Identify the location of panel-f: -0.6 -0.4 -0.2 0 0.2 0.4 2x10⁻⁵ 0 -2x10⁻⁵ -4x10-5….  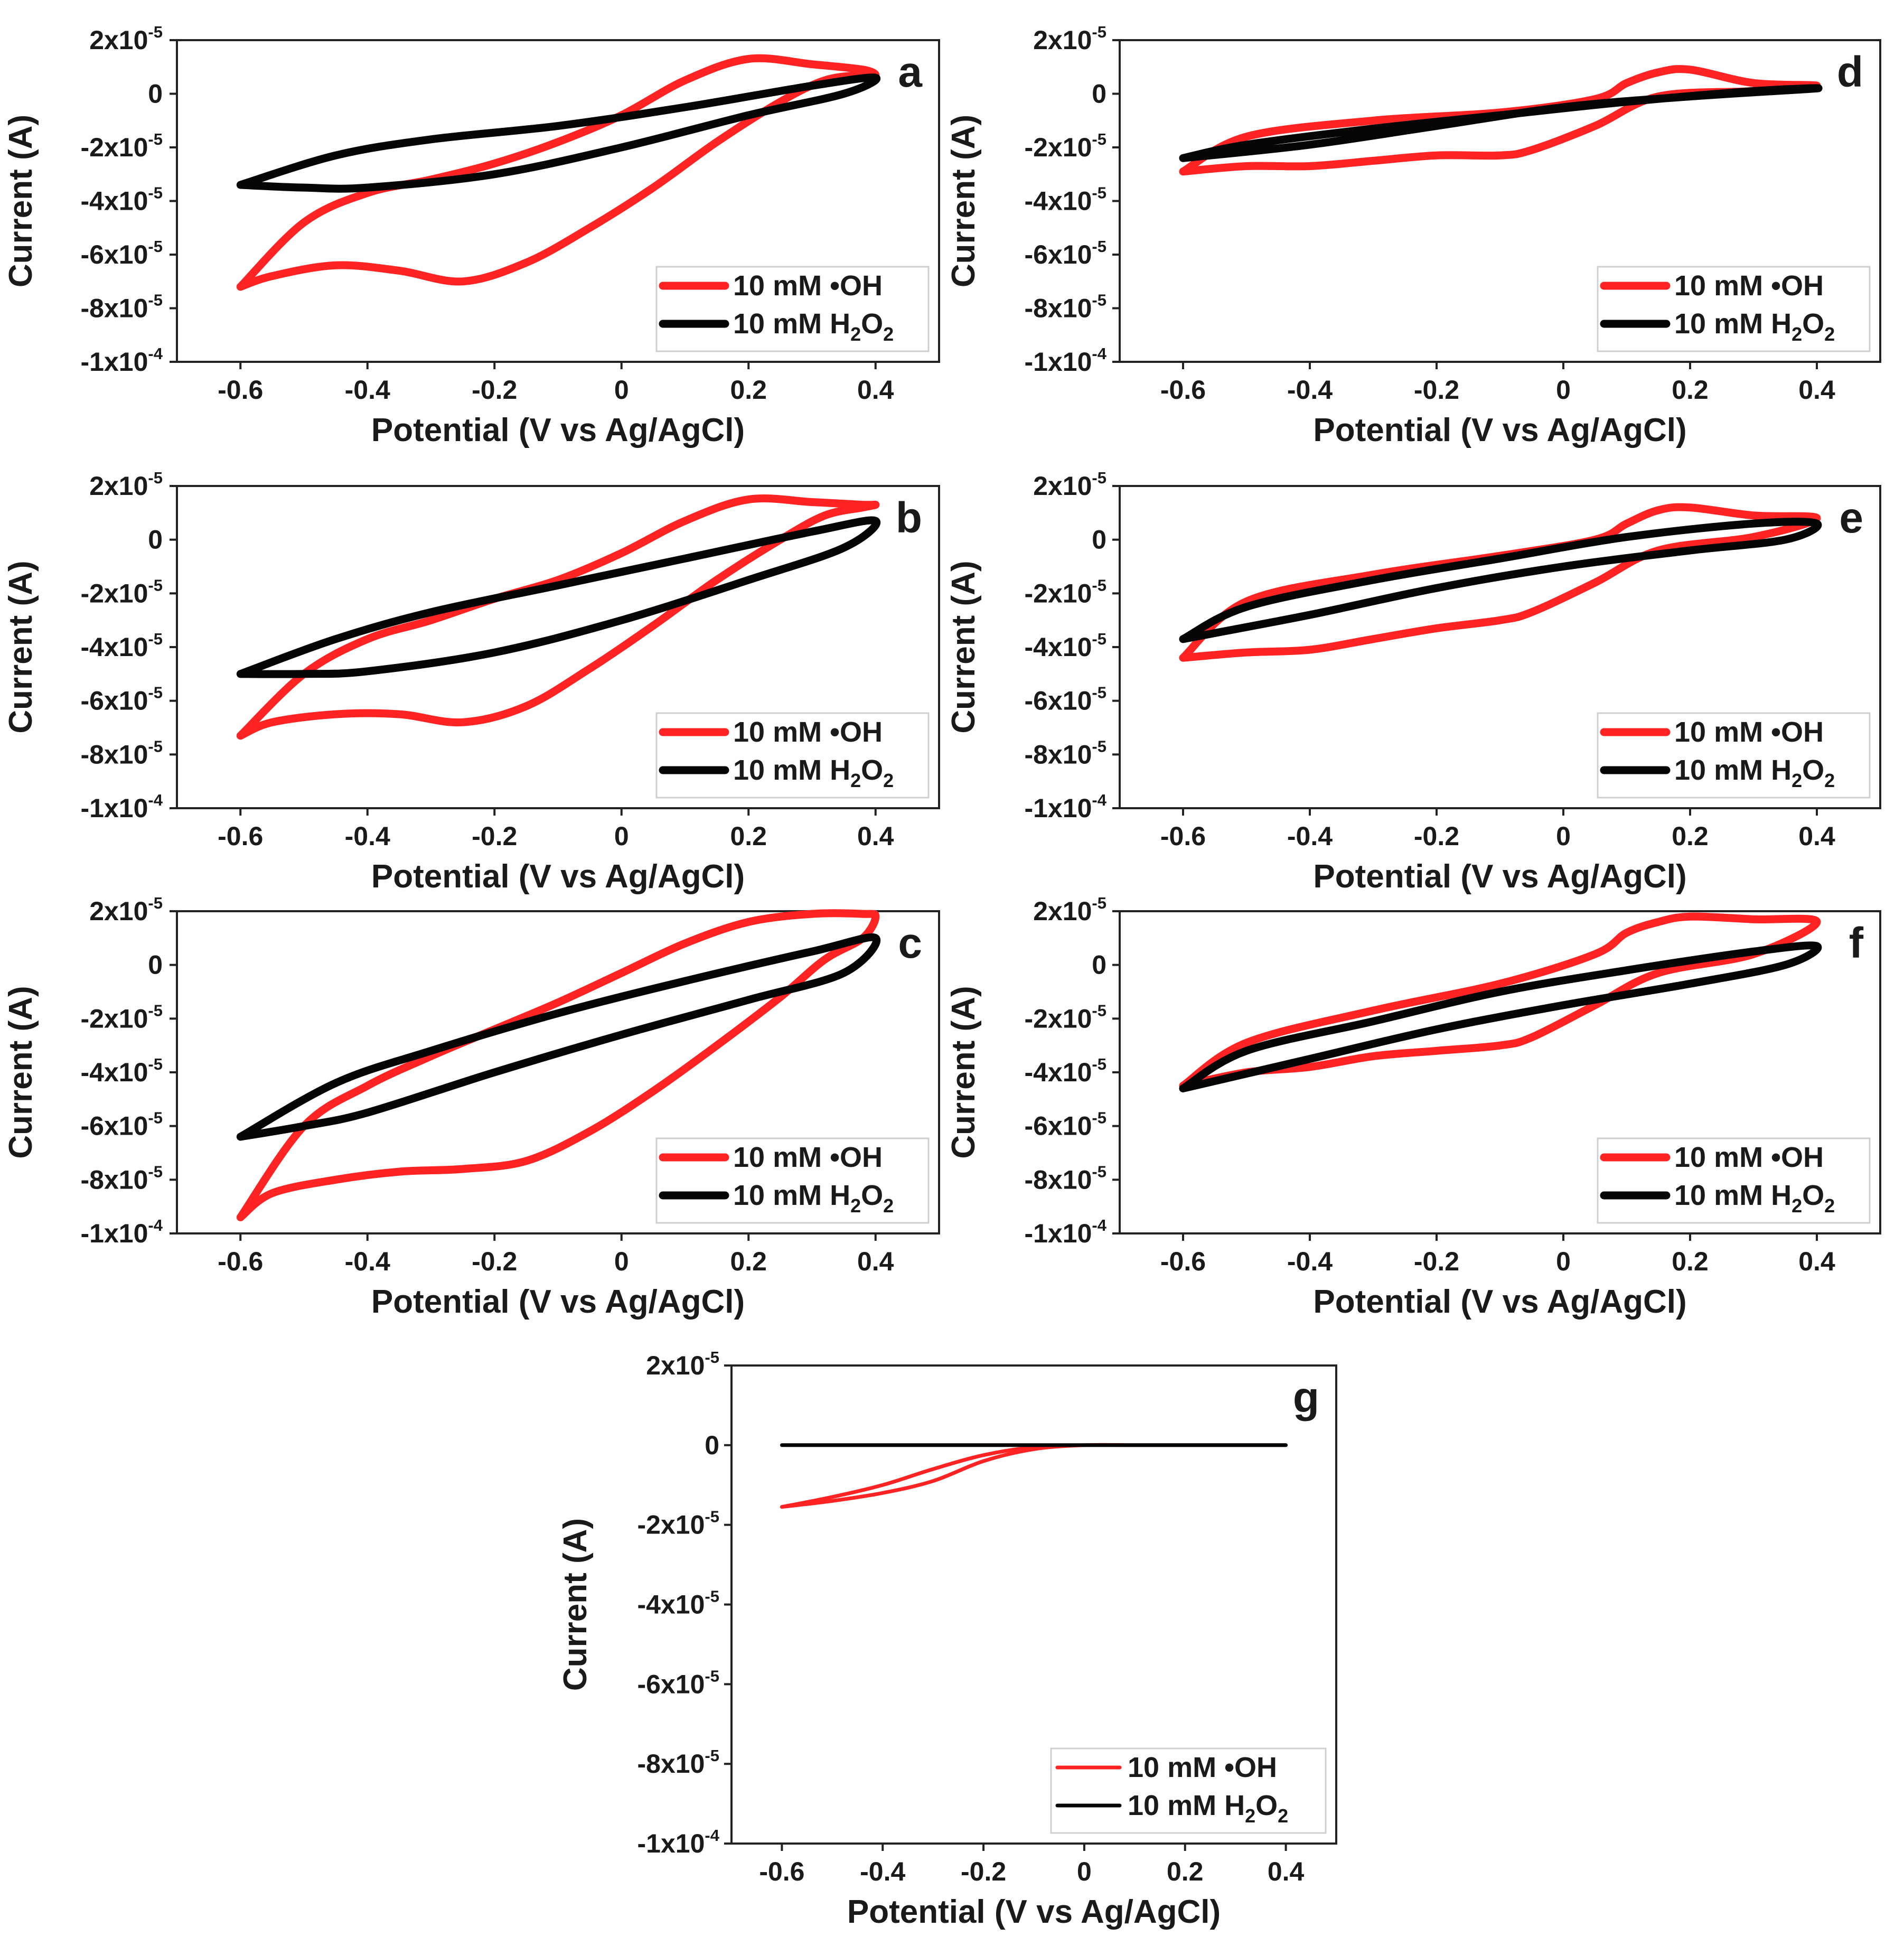
(1413, 1107).